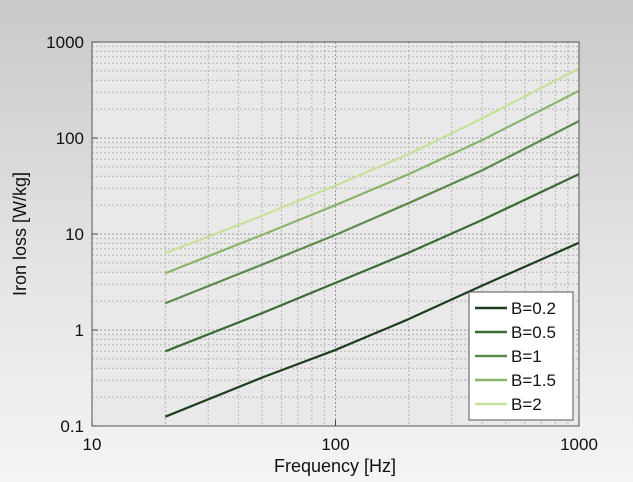 The image size is (633, 482). What do you see at coordinates (533, 380) in the screenshot?
I see `legend-label: B=1.5` at bounding box center [533, 380].